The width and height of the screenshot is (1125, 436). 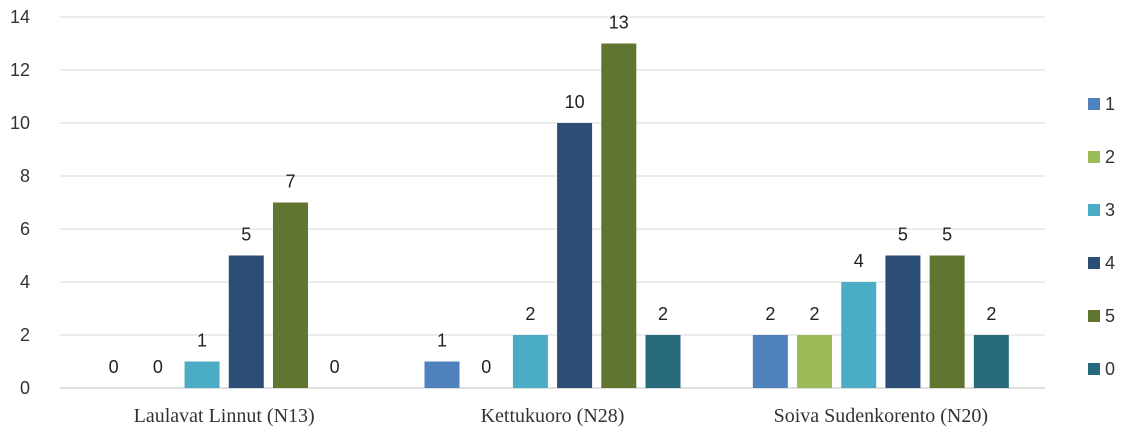 What do you see at coordinates (25, 229) in the screenshot?
I see `y-tick-label: 6` at bounding box center [25, 229].